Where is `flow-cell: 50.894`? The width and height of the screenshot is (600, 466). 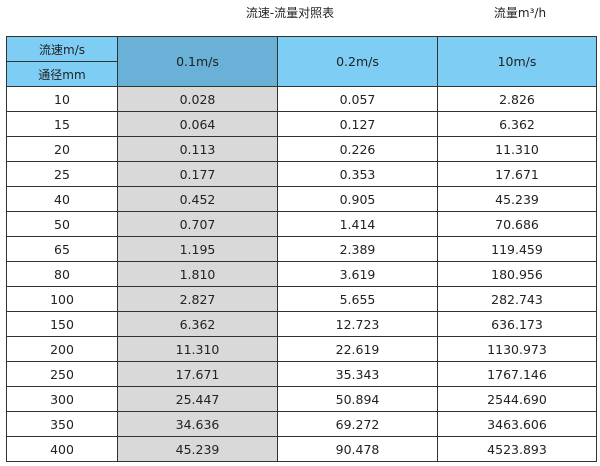
flow-cell: 50.894 is located at coordinates (357, 399).